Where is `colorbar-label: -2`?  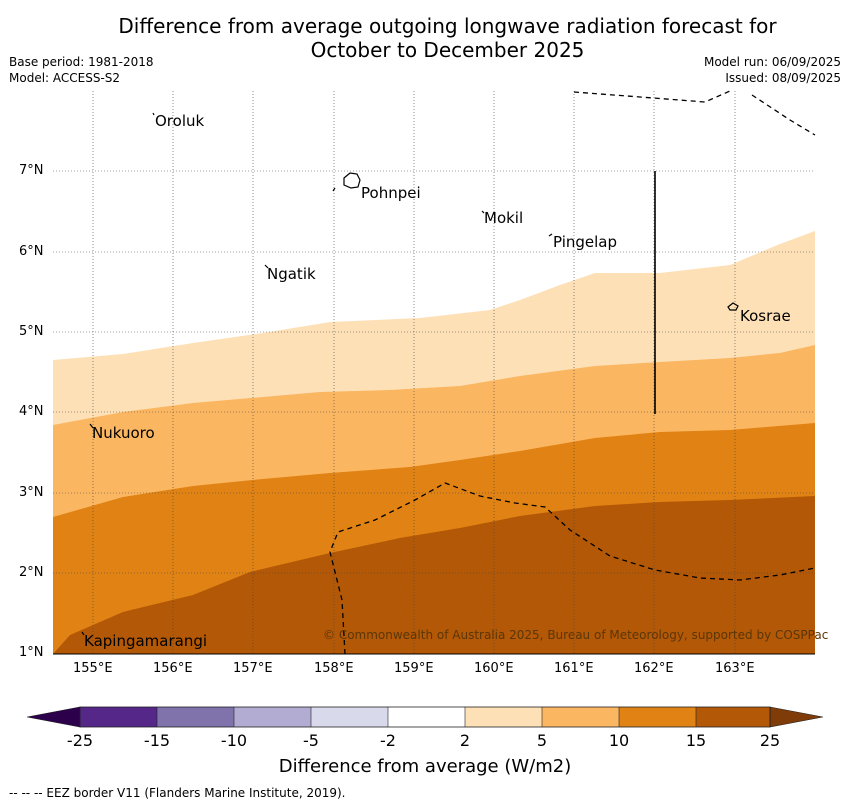
colorbar-label: -2 is located at coordinates (388, 740).